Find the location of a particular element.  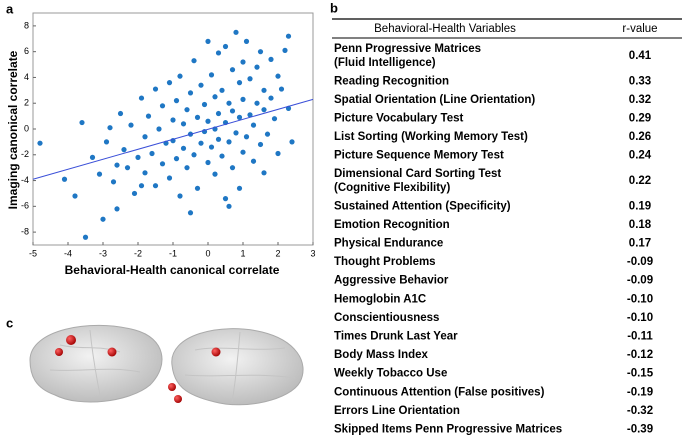

table-cell: Emotion Recognition is located at coordinates (392, 225).